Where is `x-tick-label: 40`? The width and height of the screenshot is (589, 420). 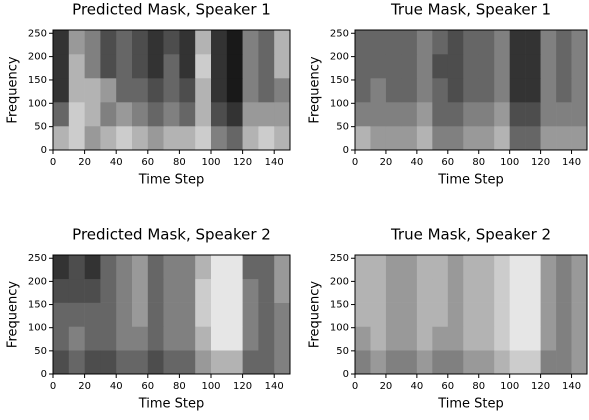 x-tick-label: 40 is located at coordinates (116, 386).